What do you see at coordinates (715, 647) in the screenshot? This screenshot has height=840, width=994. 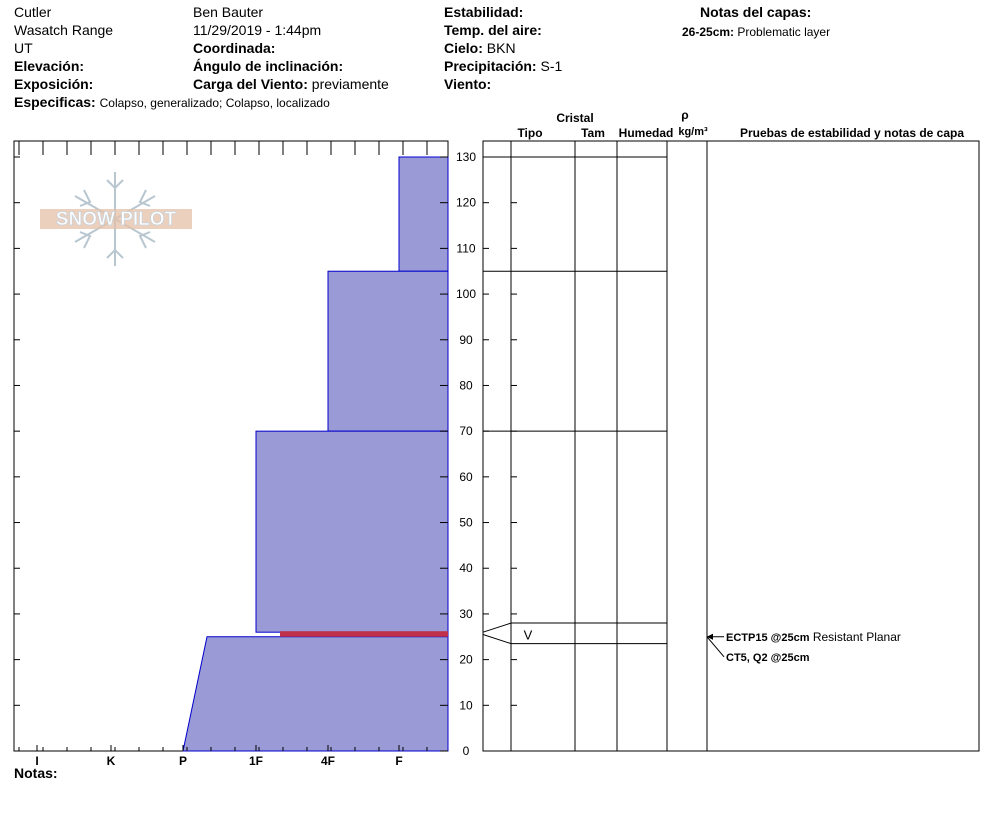 I see `test-pointer` at bounding box center [715, 647].